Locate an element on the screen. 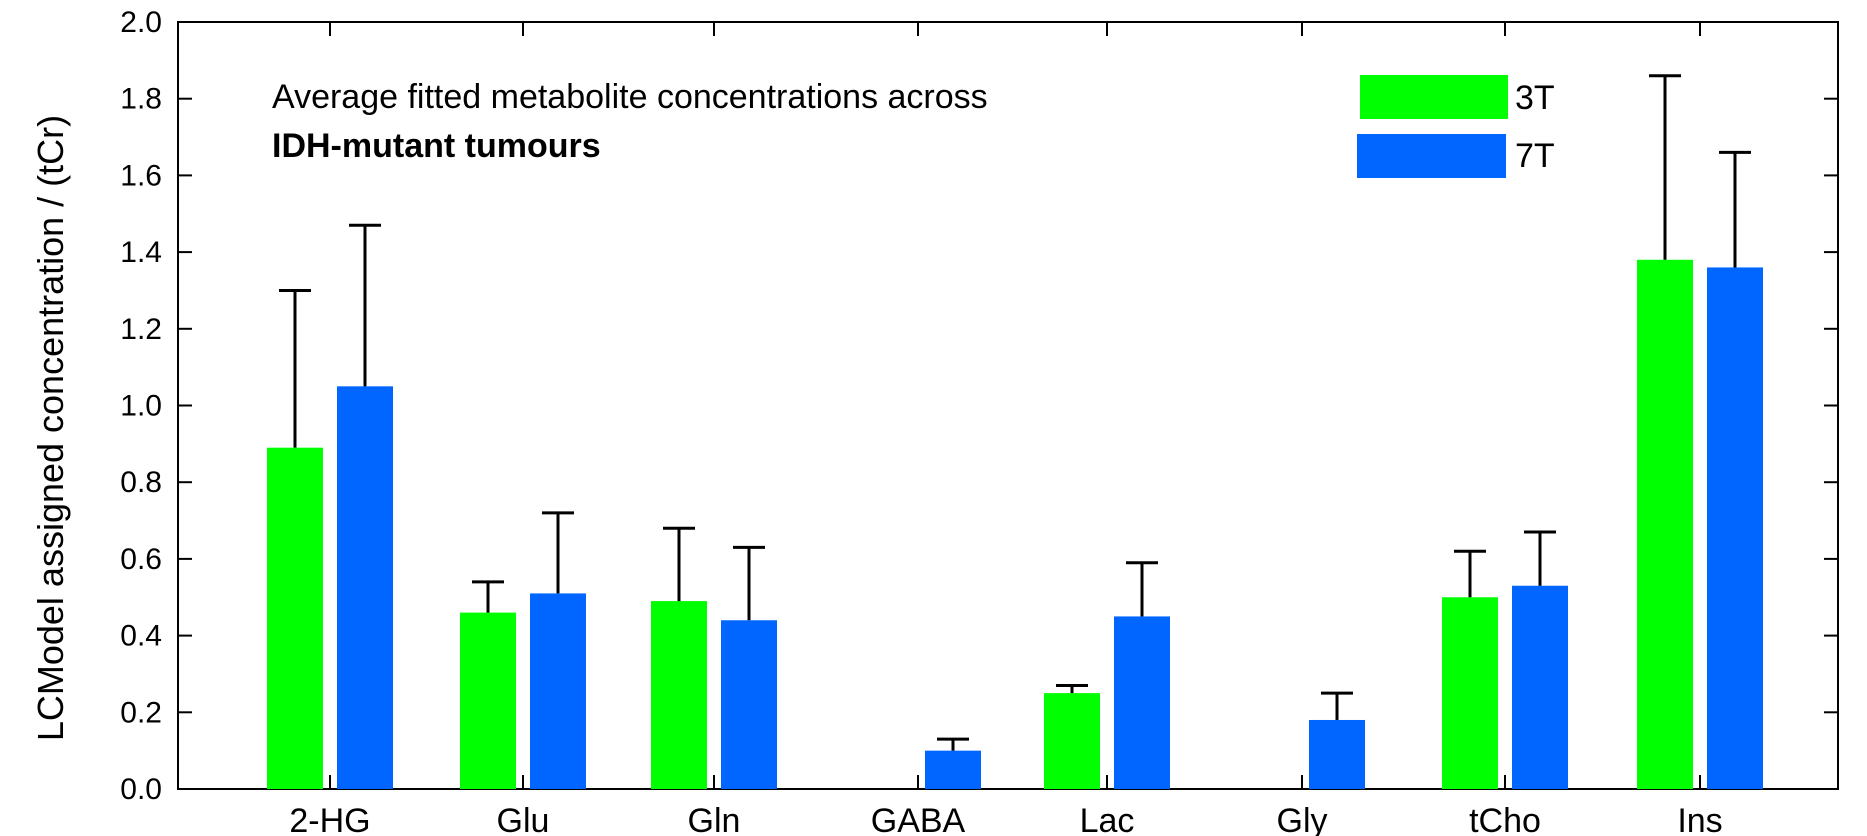 Image resolution: width=1867 pixels, height=836 pixels. bar-3t-tcho is located at coordinates (1470, 693).